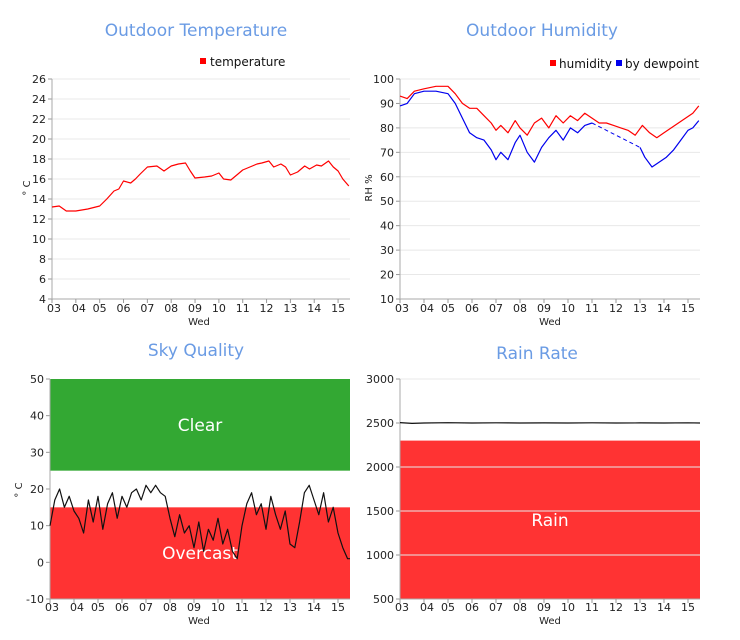 The width and height of the screenshot is (740, 640). What do you see at coordinates (387, 177) in the screenshot?
I see `hum-y-tick-label: 60` at bounding box center [387, 177].